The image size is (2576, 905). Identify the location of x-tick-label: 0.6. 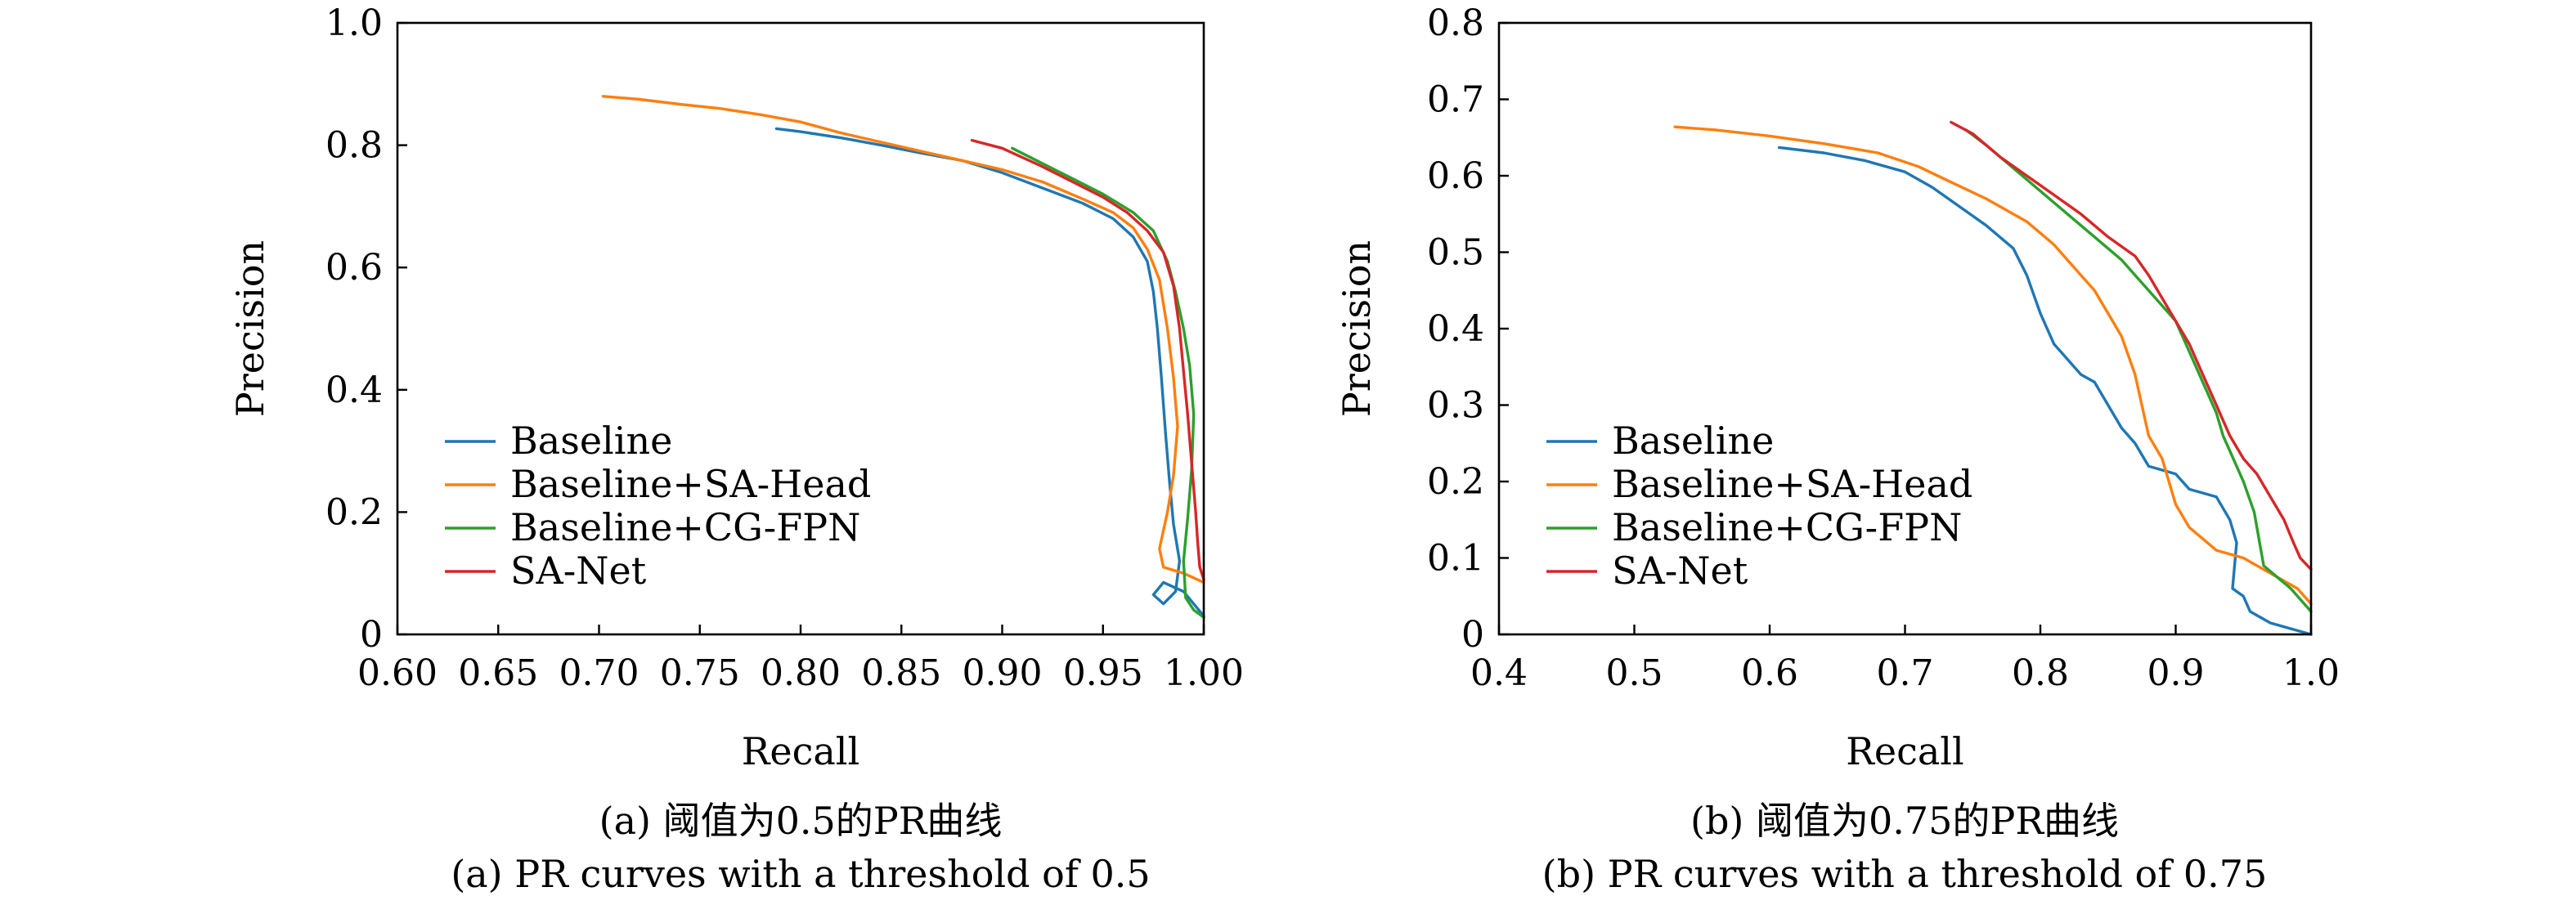
(1769, 673).